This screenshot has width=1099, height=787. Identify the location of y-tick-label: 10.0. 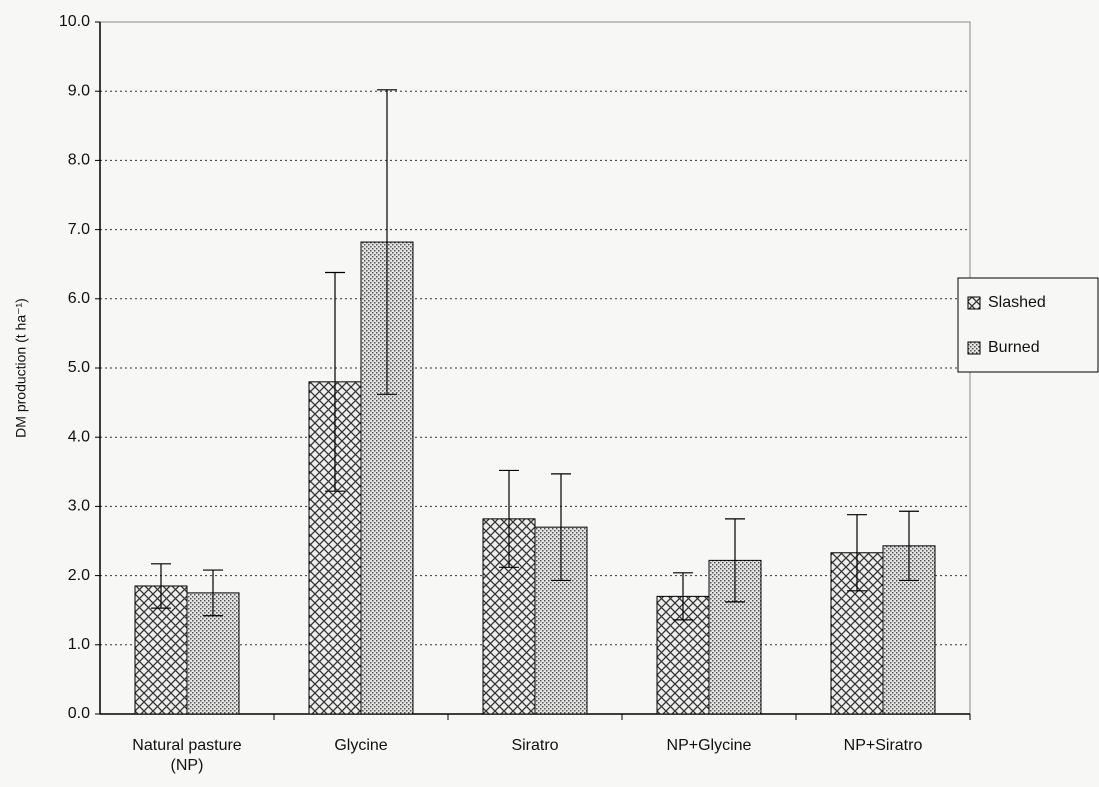
(74, 21).